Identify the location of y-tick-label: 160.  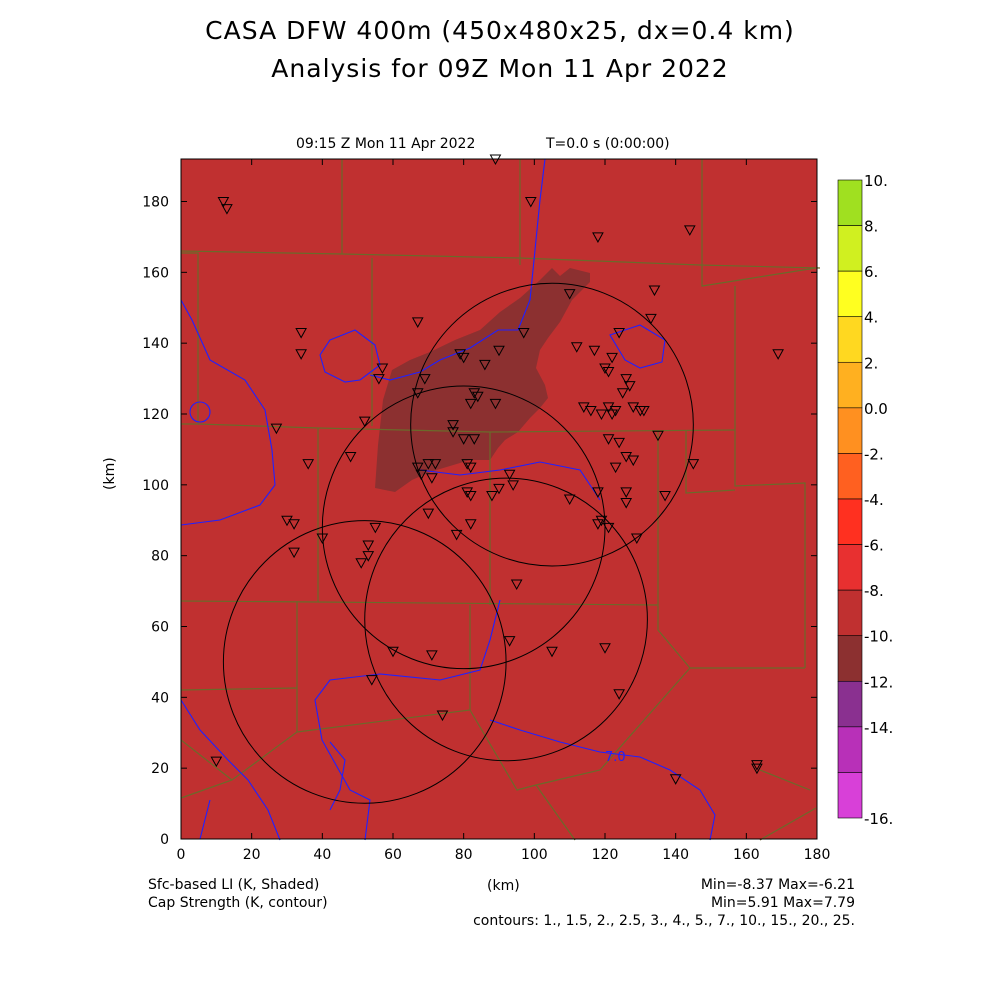
(155, 273).